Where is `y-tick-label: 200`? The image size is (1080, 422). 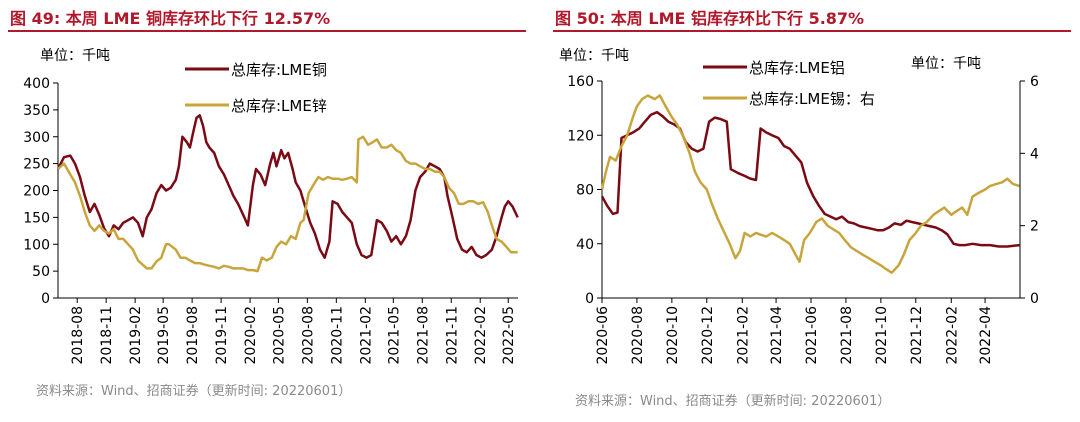
y-tick-label: 200 is located at coordinates (36, 192).